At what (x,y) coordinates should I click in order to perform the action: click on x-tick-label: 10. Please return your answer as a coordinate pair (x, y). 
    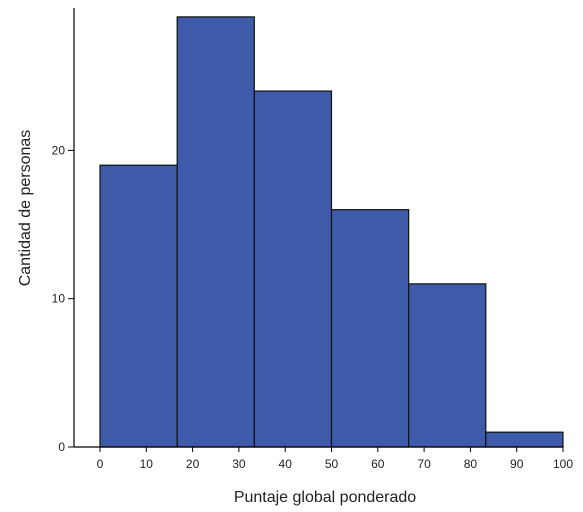
    Looking at the image, I should click on (147, 464).